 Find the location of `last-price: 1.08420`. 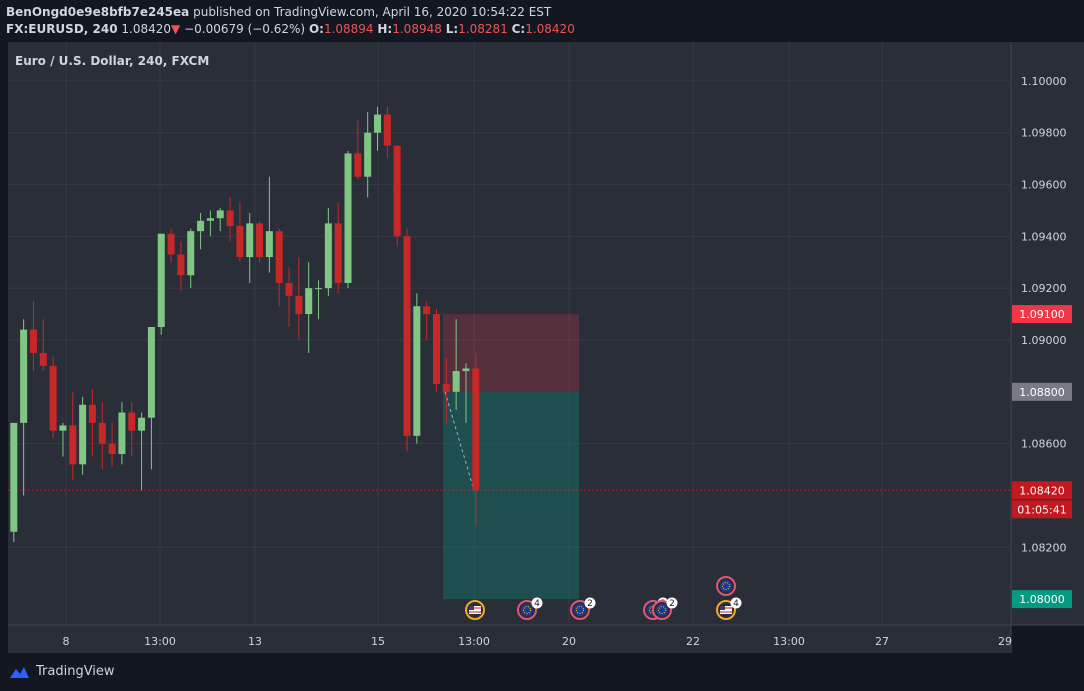

last-price: 1.08420 is located at coordinates (146, 29).